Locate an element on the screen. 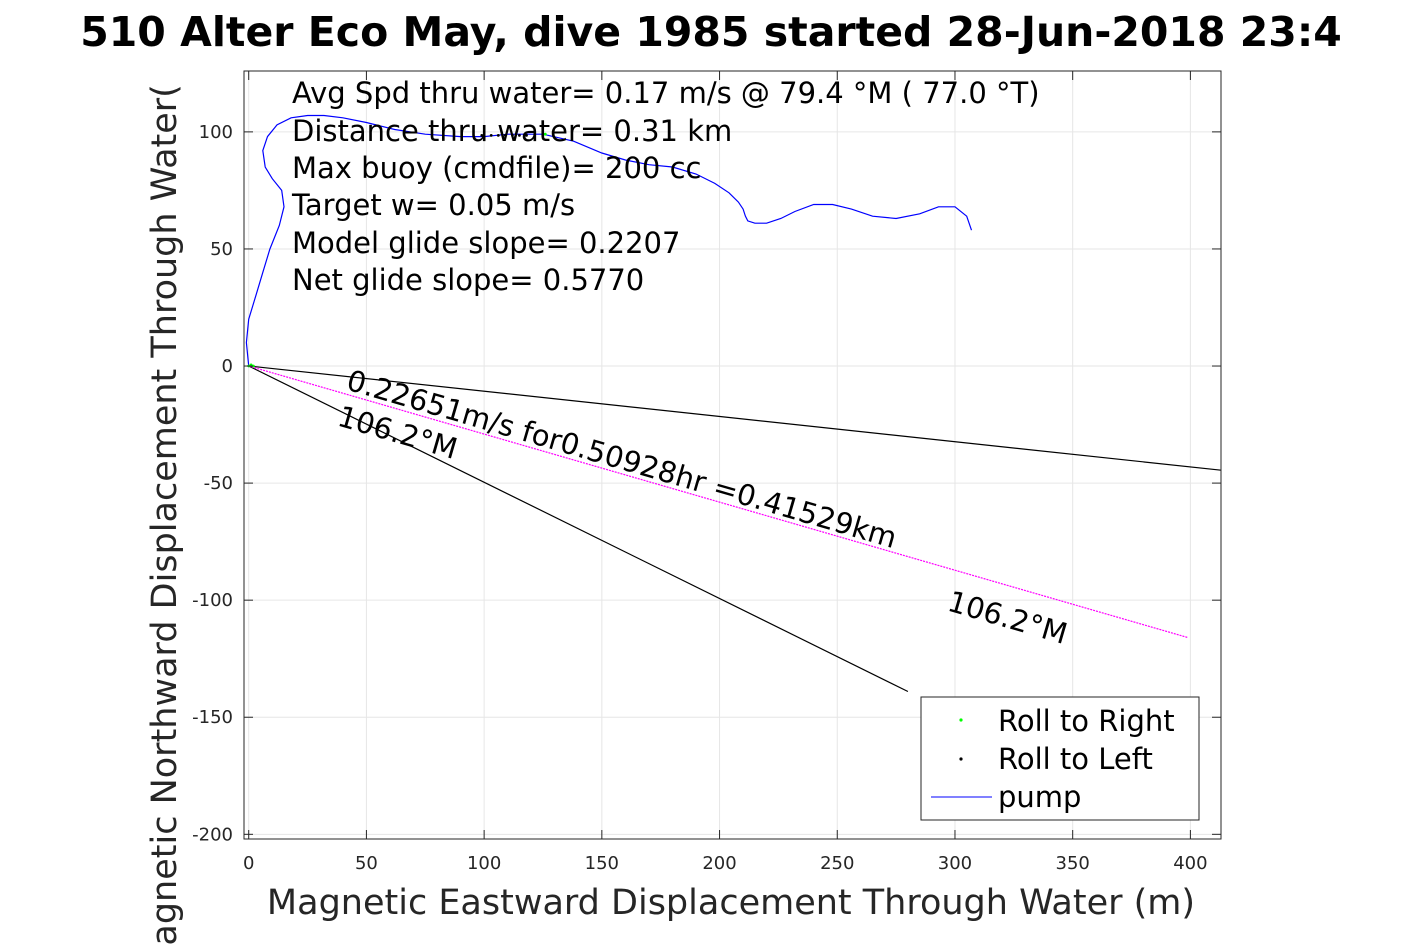 This screenshot has height=945, width=1417. y-tick-label: -150 is located at coordinates (212, 717).